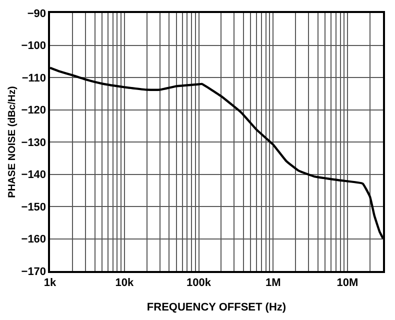 The image size is (395, 320). What do you see at coordinates (124, 282) in the screenshot?
I see `x-tick-label: 10k` at bounding box center [124, 282].